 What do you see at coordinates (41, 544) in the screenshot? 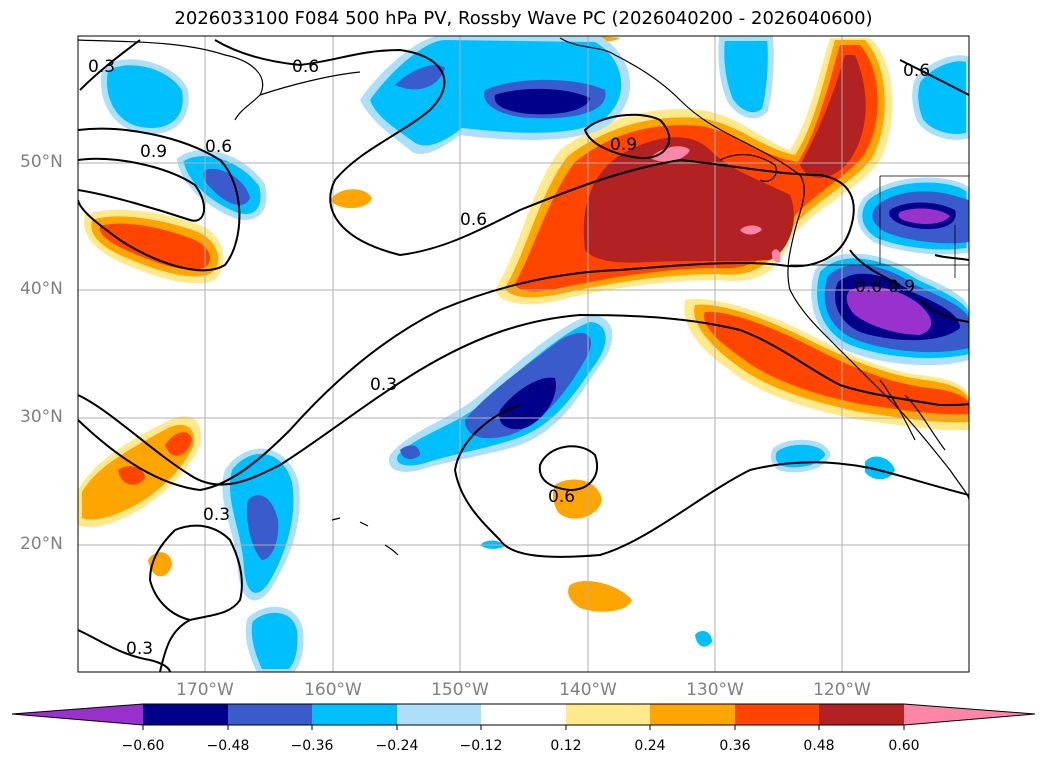
I see `lat-label: 20°N` at bounding box center [41, 544].